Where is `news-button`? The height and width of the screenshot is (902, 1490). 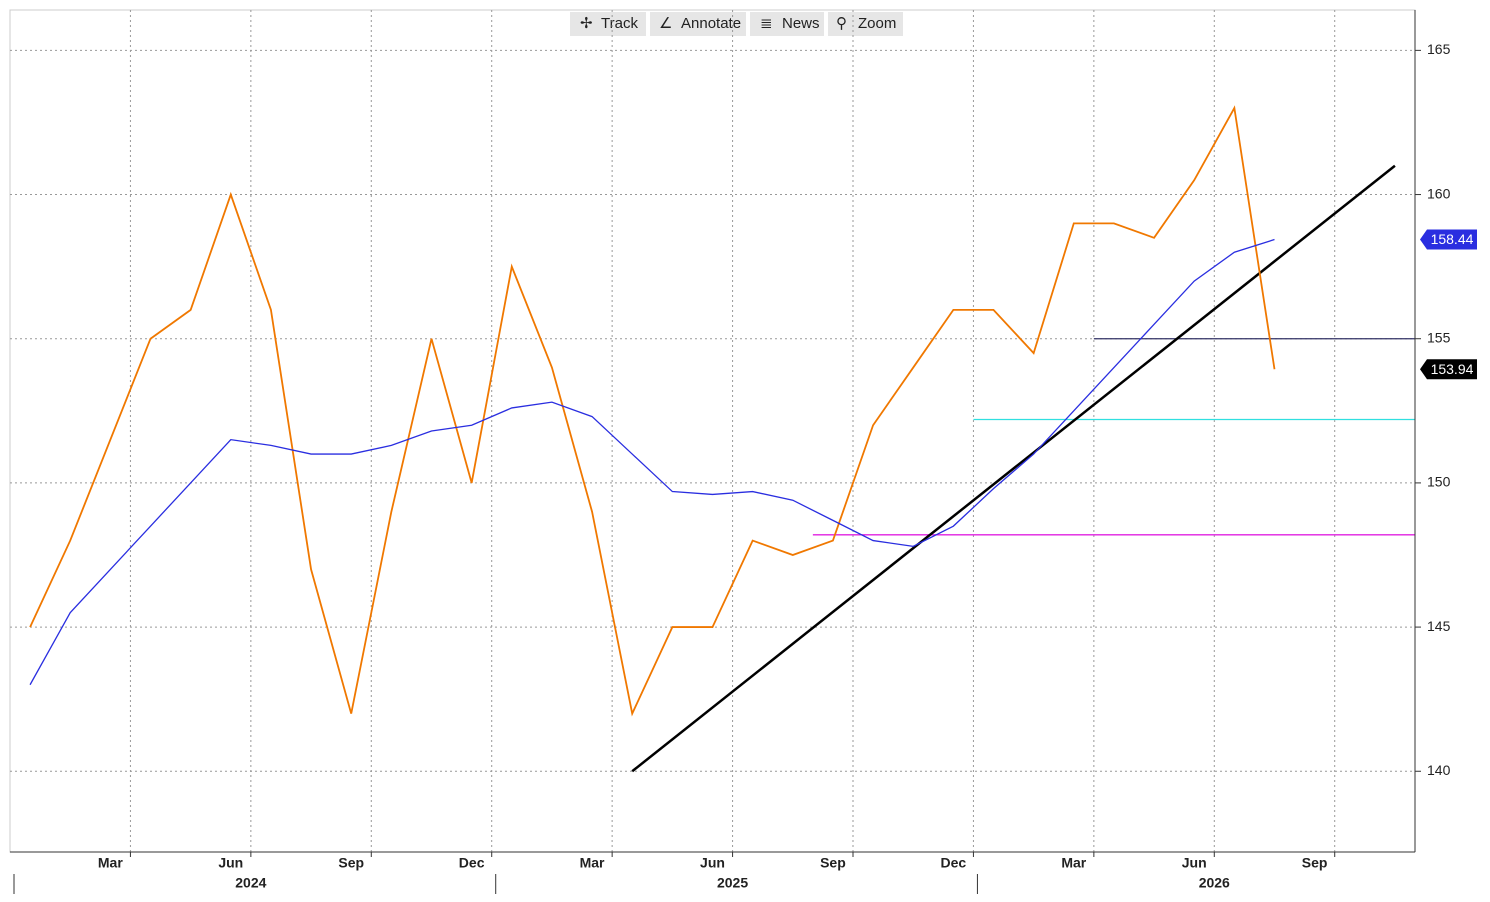
news-button is located at coordinates (787, 24).